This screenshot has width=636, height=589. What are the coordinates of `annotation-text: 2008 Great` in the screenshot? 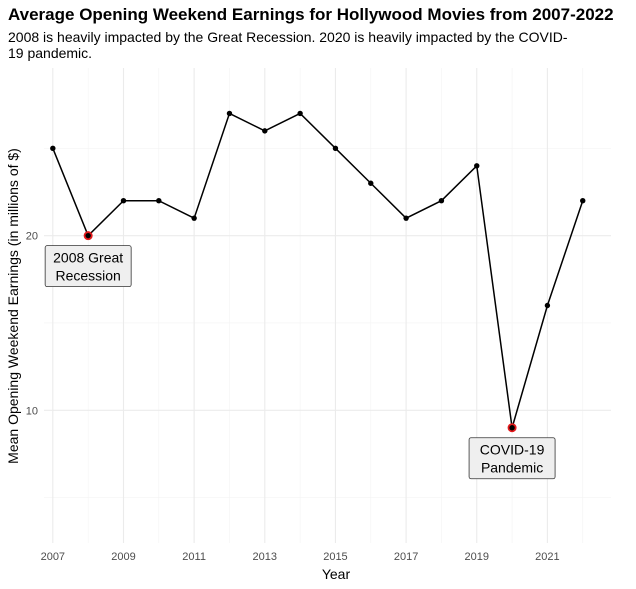 It's located at (88, 258).